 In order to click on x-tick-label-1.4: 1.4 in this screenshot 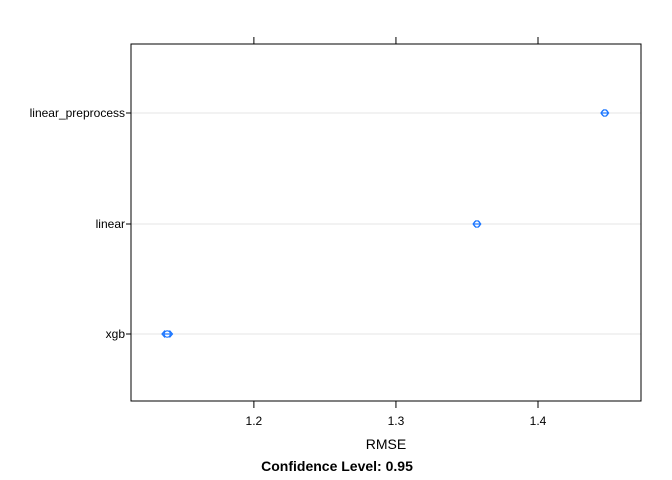, I will do `click(538, 421)`.